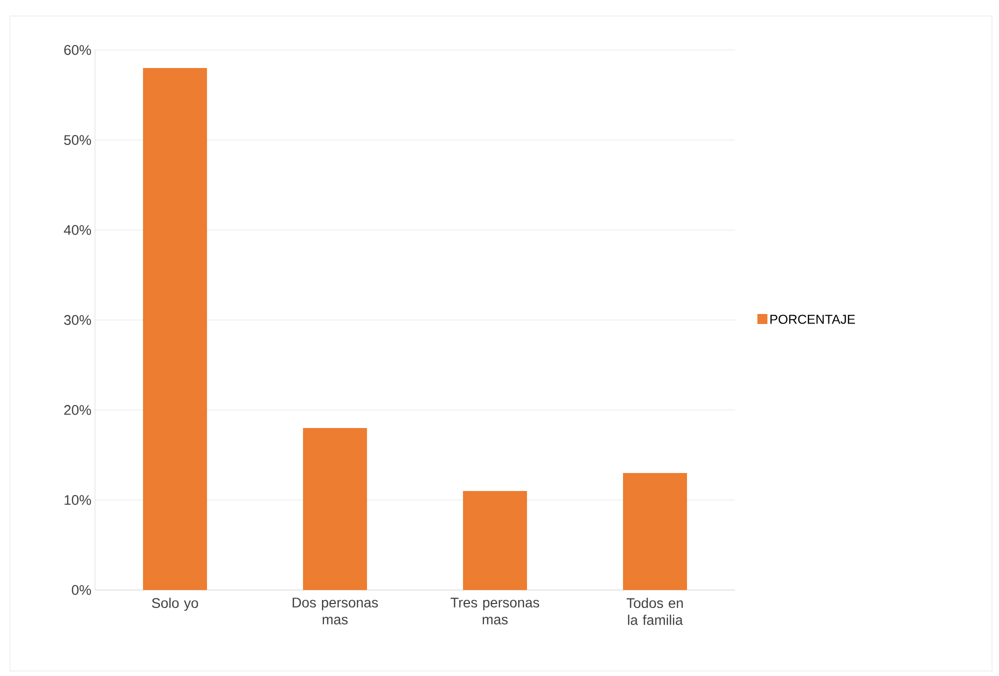  What do you see at coordinates (77, 230) in the screenshot?
I see `y-tick-label: 40%` at bounding box center [77, 230].